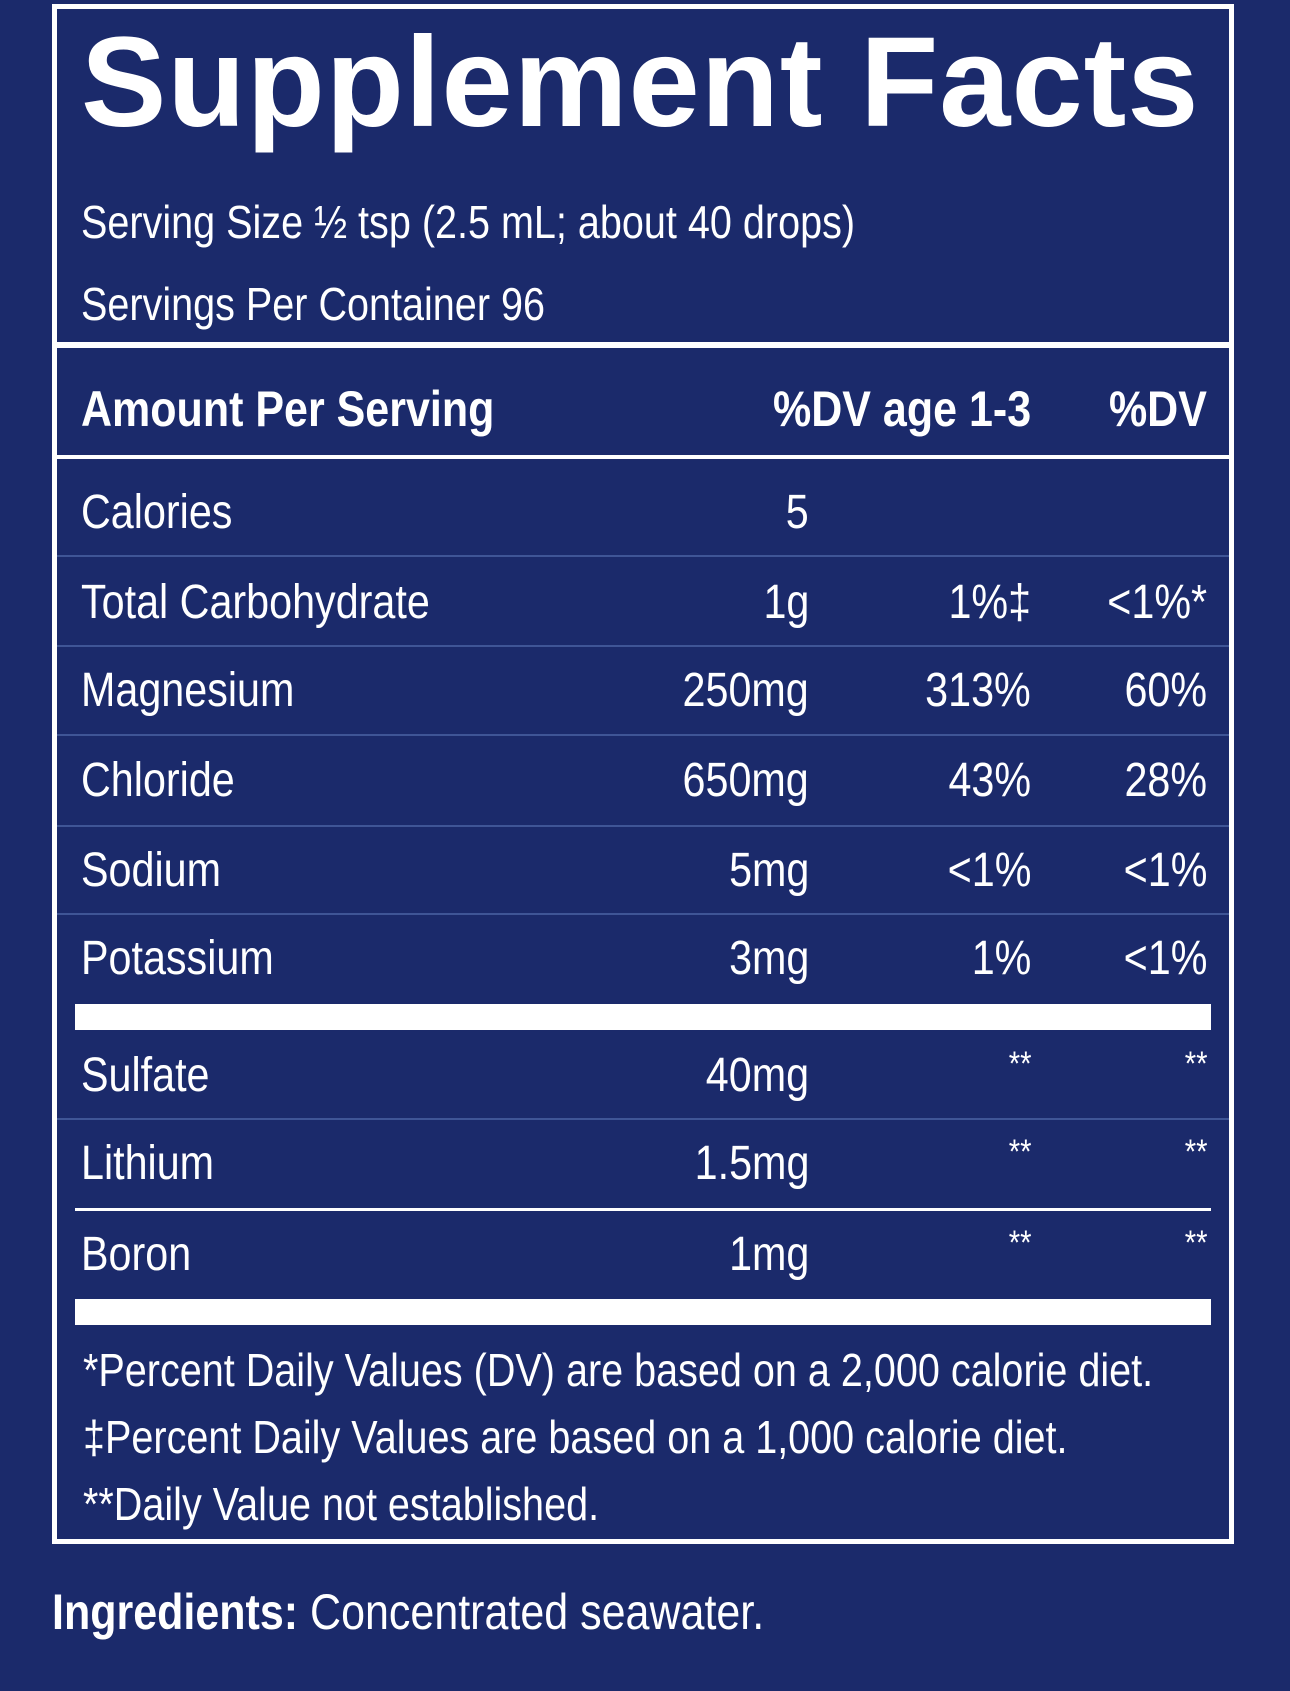  I want to click on nutrient-name: Sodium, so click(151, 870).